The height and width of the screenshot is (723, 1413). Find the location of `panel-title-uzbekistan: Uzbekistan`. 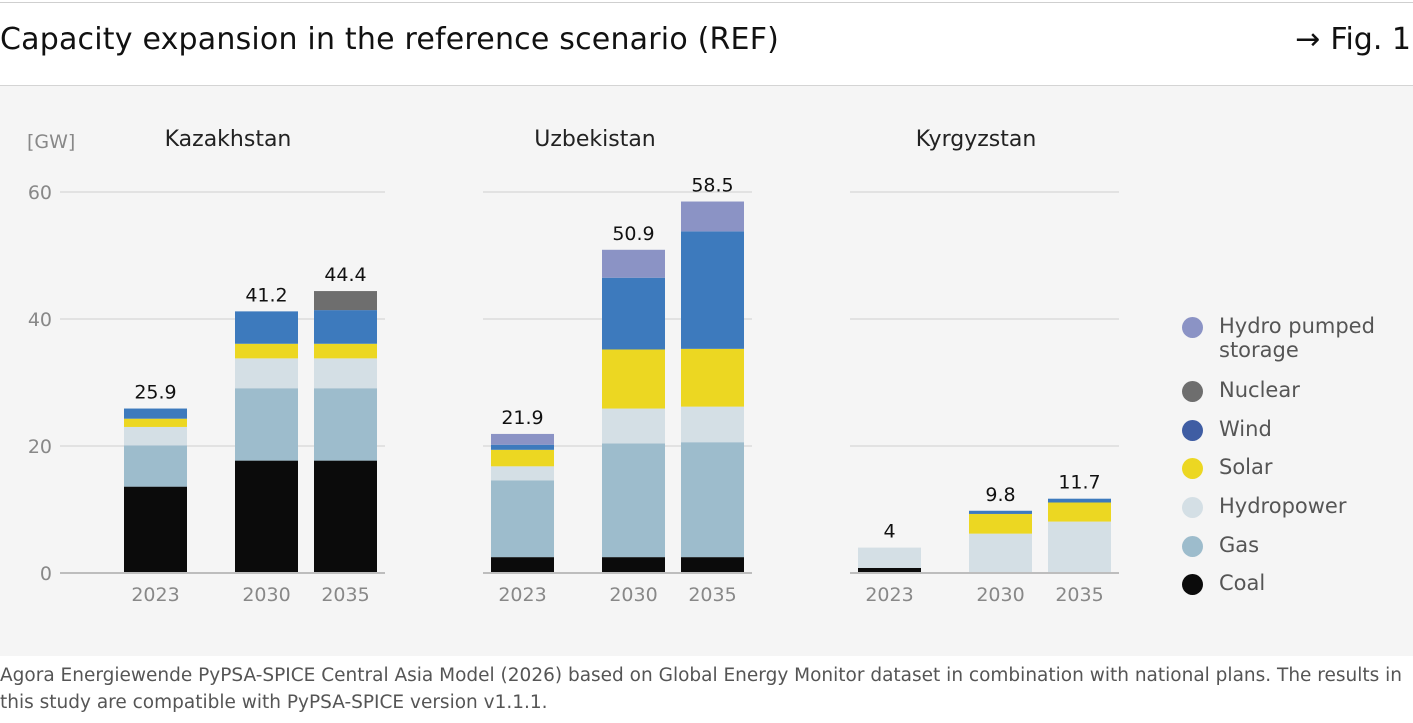

panel-title-uzbekistan: Uzbekistan is located at coordinates (595, 139).